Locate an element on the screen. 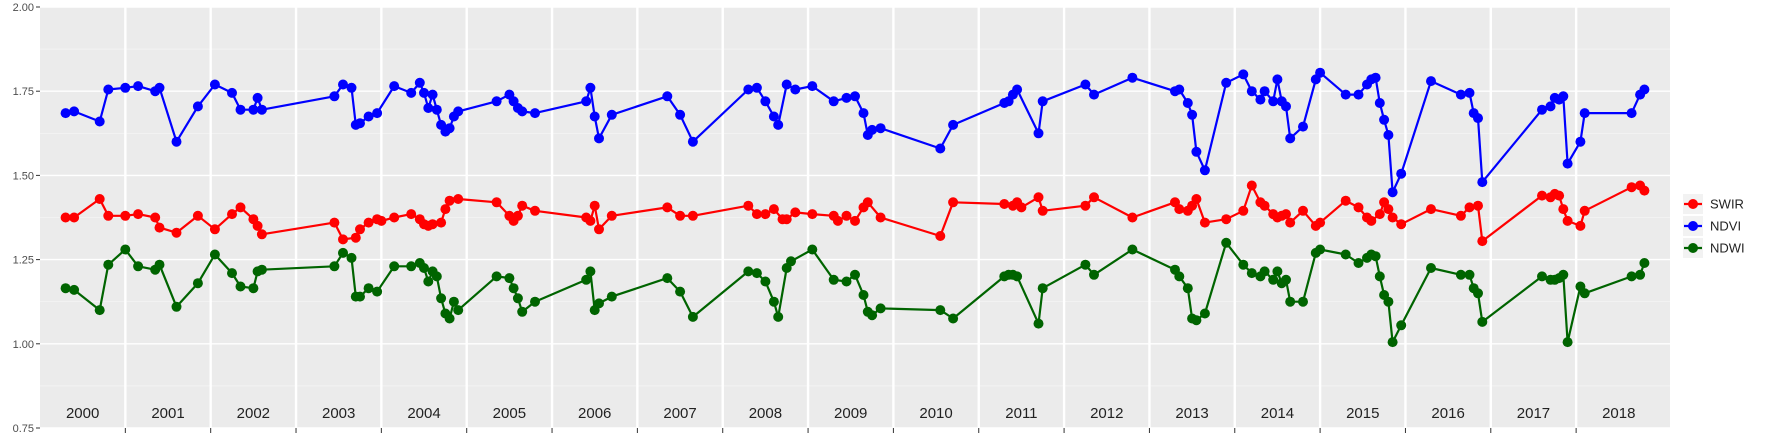 This screenshot has width=1773, height=442. year-label: 2016 is located at coordinates (1447, 413).